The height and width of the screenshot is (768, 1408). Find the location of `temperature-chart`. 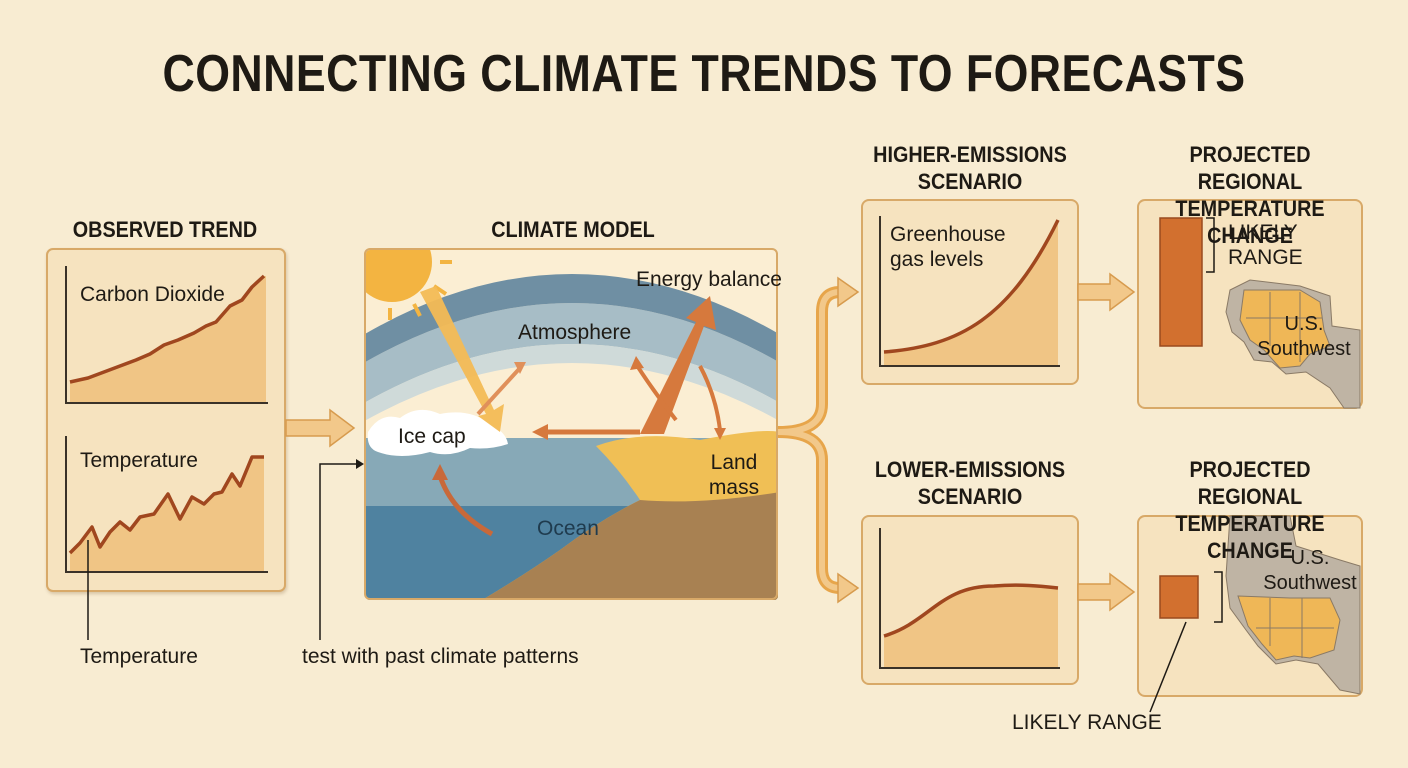

temperature-chart is located at coordinates (166, 538).